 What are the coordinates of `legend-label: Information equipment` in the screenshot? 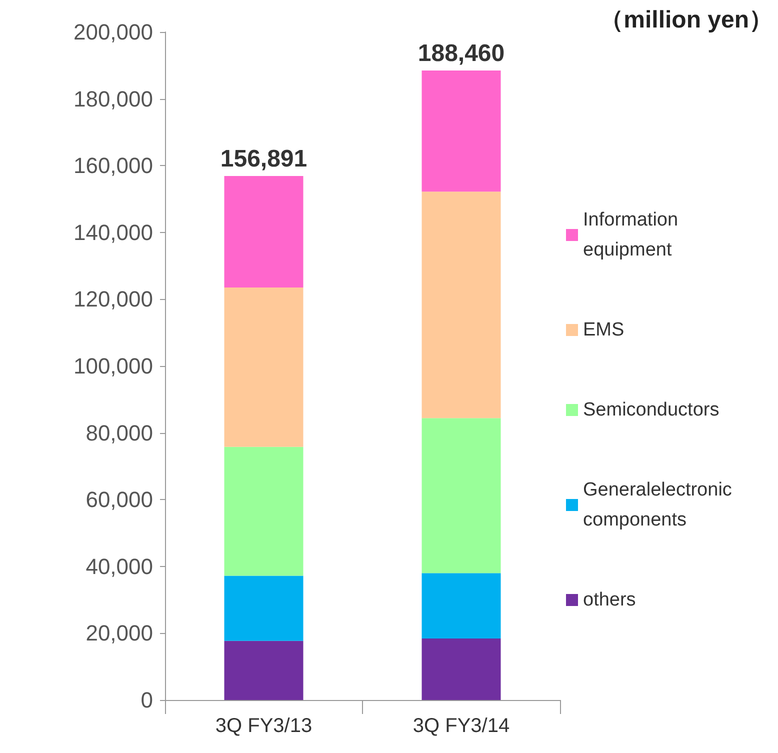 It's located at (633, 235).